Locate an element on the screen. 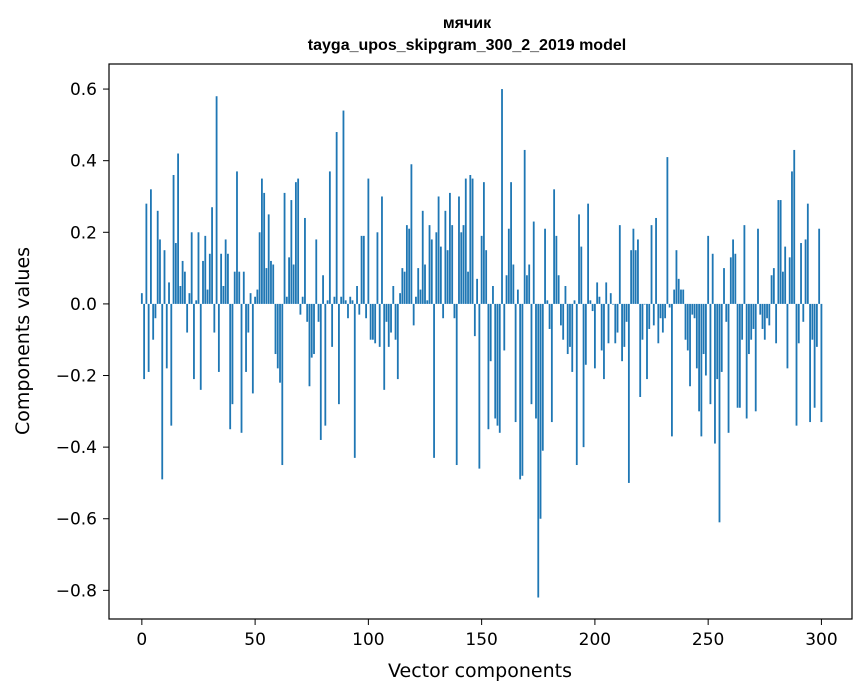  x-tick-label-50: 50 is located at coordinates (255, 640).